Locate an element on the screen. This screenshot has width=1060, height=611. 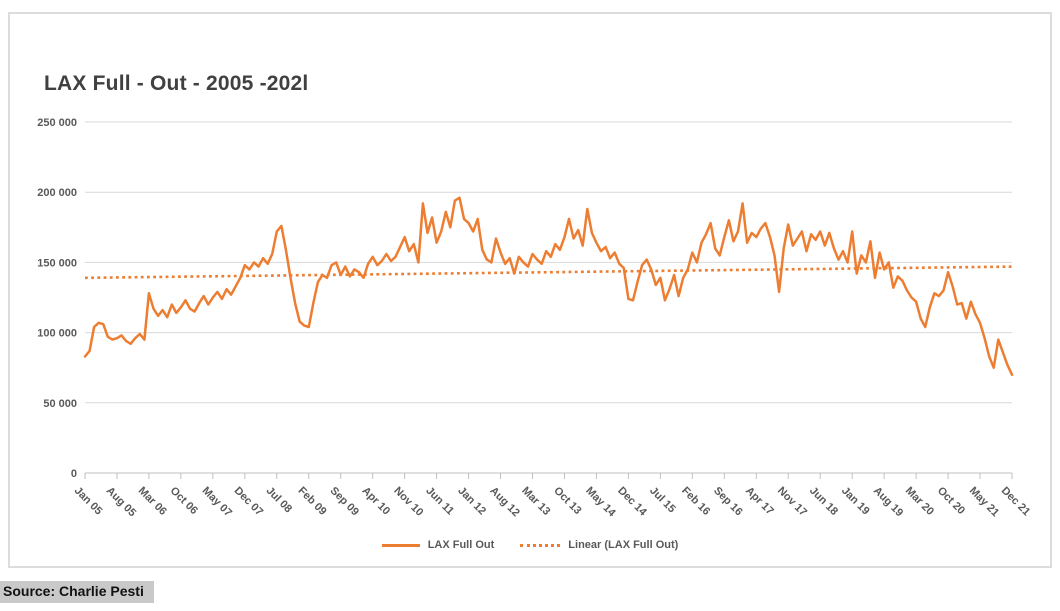
legend-item-series: LAX Full Out is located at coordinates (438, 545).